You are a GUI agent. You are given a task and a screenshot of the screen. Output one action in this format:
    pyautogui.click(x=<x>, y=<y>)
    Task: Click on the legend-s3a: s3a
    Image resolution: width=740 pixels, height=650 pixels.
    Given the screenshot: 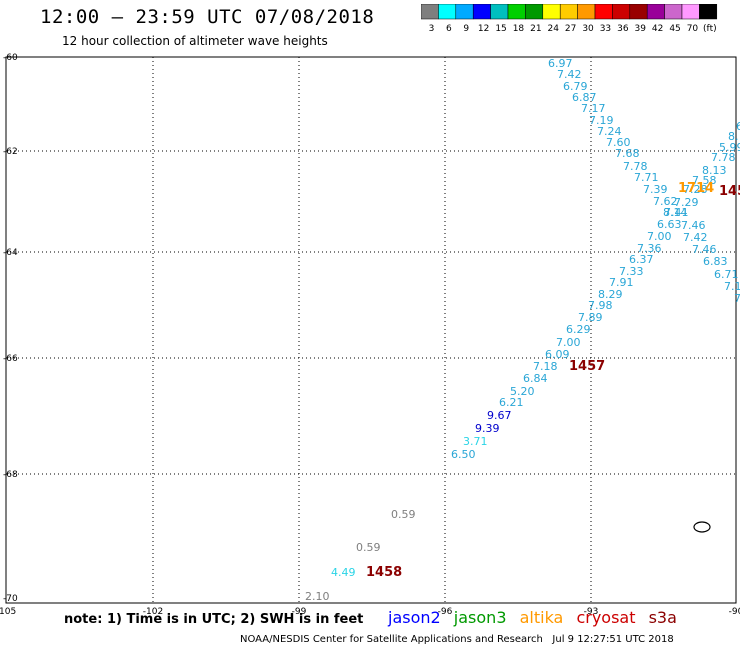 What is the action you would take?
    pyautogui.click(x=662, y=617)
    